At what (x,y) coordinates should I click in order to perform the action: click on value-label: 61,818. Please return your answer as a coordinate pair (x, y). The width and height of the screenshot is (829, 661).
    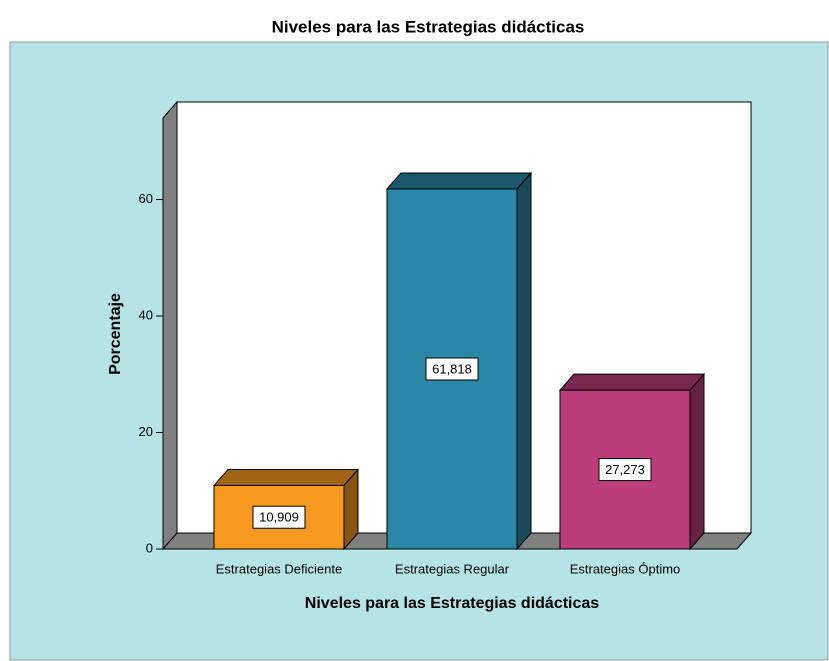
    Looking at the image, I should click on (452, 368).